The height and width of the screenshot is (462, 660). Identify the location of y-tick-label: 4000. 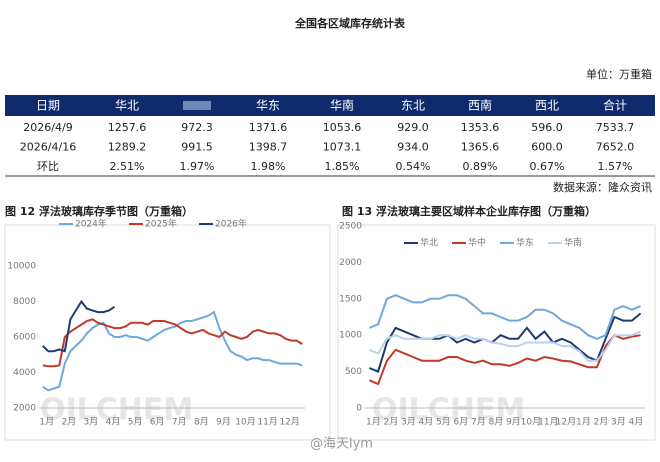
(24, 373).